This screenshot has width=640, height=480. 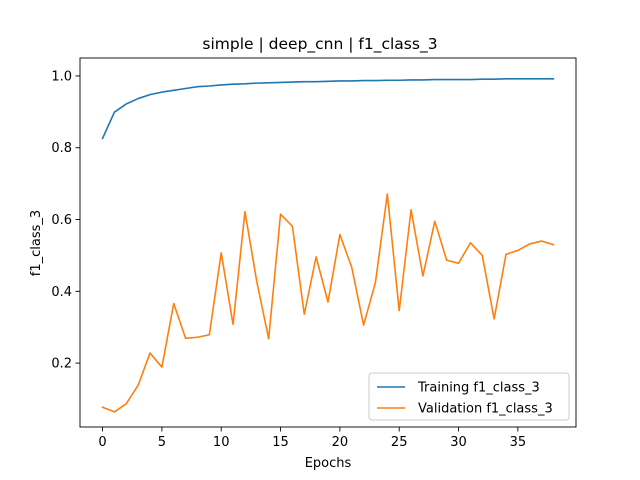 I want to click on x-tick-label: 5, so click(x=162, y=442).